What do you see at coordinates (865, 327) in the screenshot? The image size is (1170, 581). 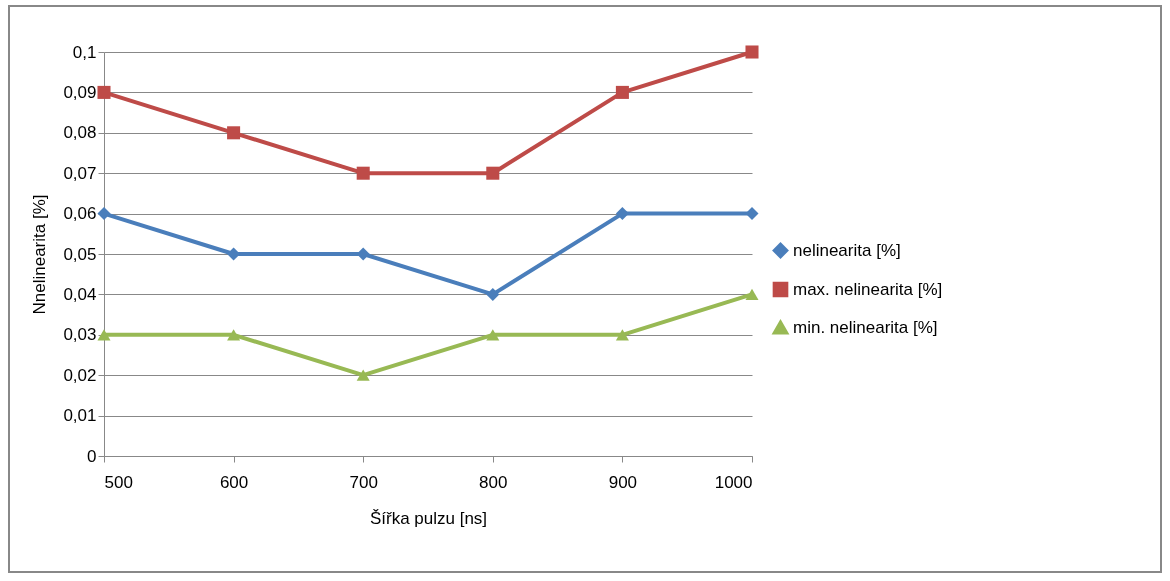 I see `legend-label: min. nelinearita [%]` at bounding box center [865, 327].